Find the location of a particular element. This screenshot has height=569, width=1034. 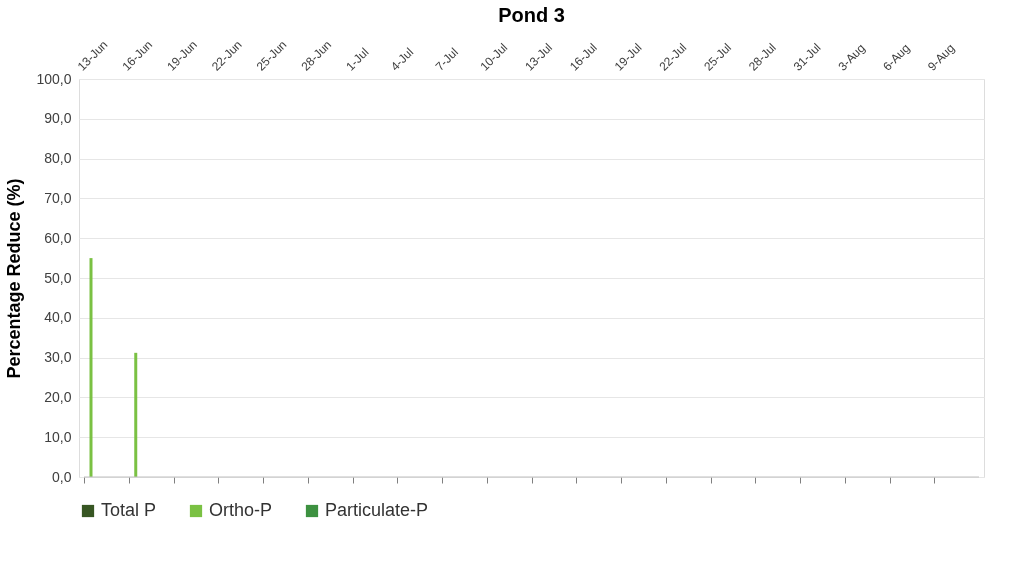

y-tick-label: 30,0 is located at coordinates (58, 357).